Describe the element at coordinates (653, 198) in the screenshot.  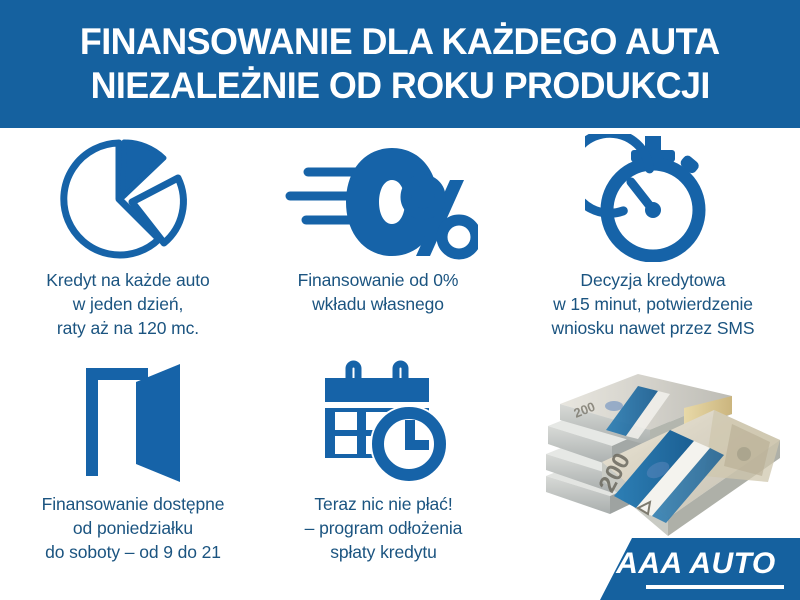
I see `stopwatch-icon` at that location.